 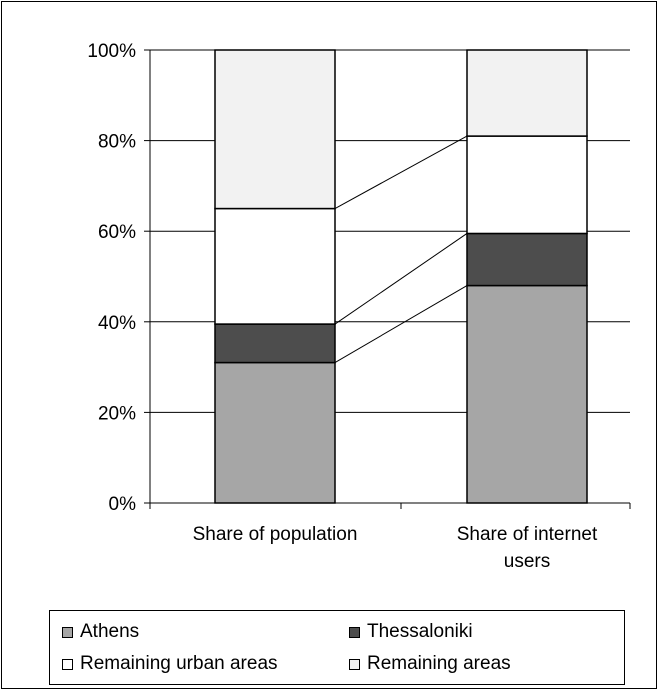 What do you see at coordinates (117, 142) in the screenshot?
I see `y-tick-label-4: 80%` at bounding box center [117, 142].